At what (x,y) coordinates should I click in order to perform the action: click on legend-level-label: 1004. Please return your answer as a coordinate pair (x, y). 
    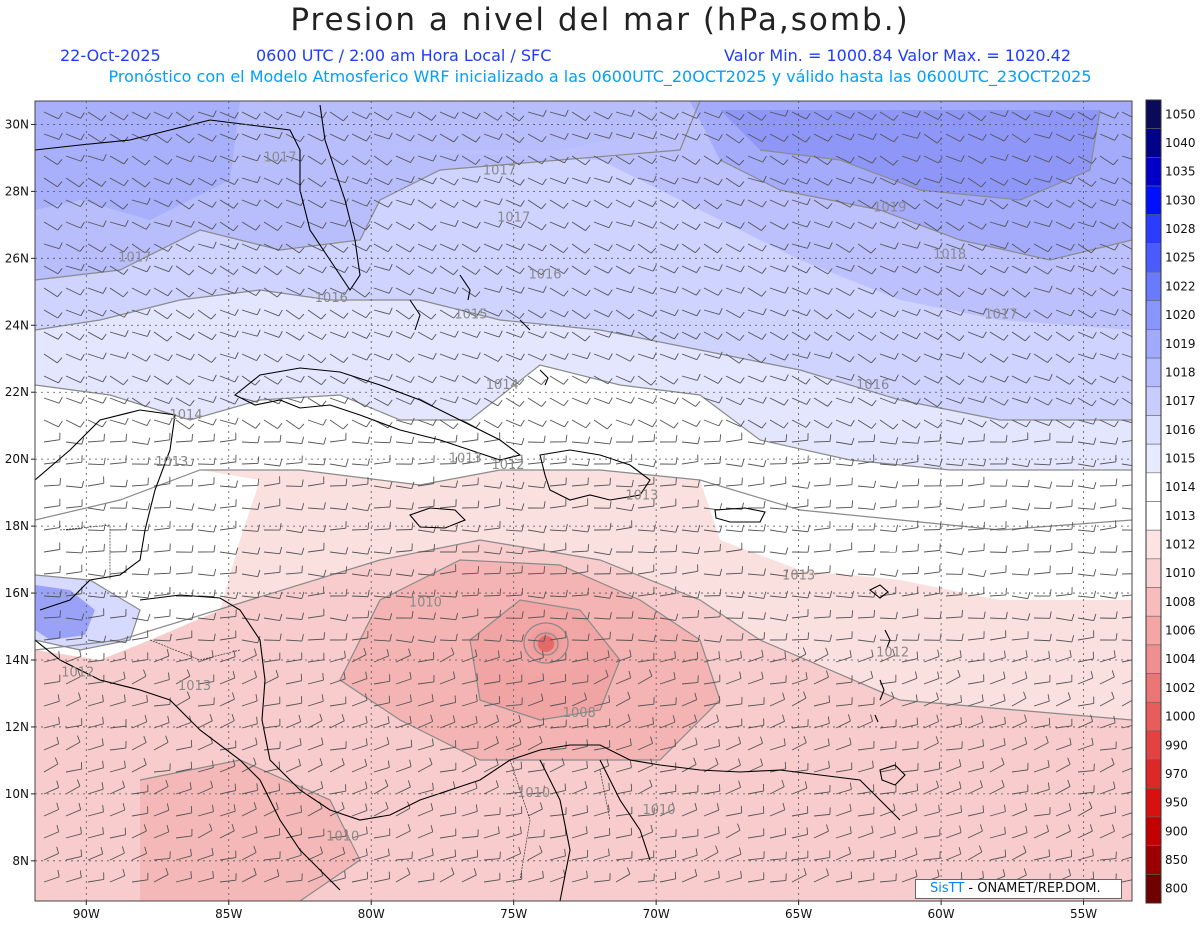
    Looking at the image, I should click on (1180, 659).